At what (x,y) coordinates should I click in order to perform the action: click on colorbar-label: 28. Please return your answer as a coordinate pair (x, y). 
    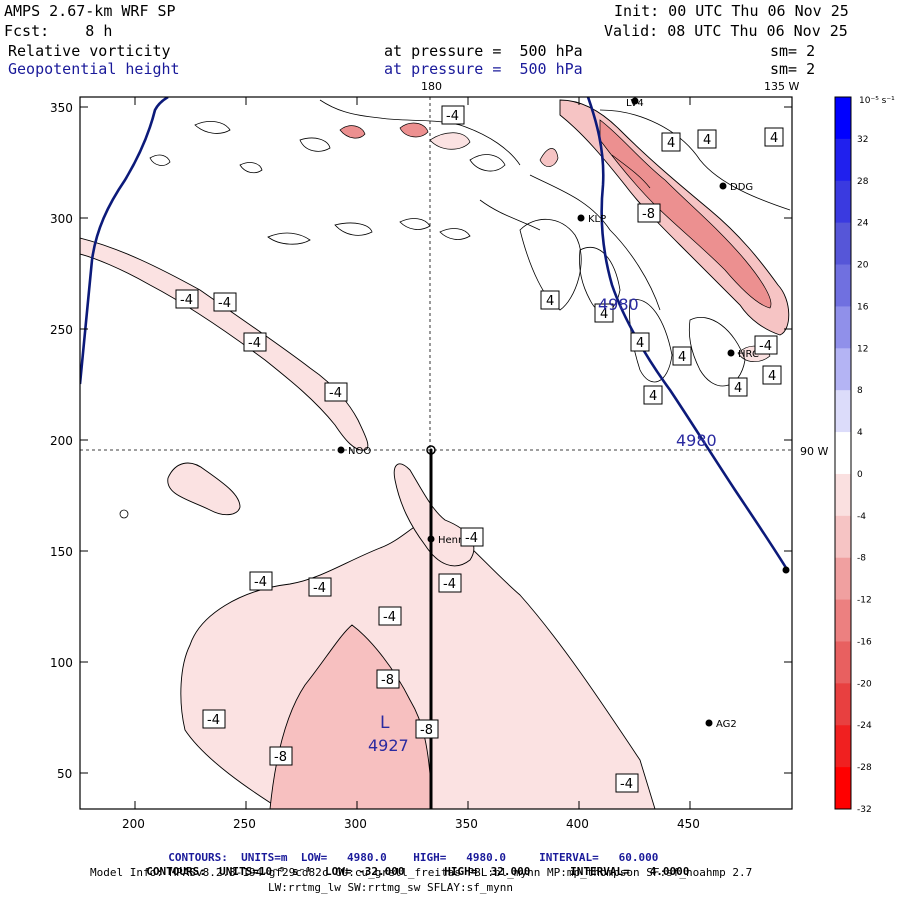
    Looking at the image, I should click on (863, 182).